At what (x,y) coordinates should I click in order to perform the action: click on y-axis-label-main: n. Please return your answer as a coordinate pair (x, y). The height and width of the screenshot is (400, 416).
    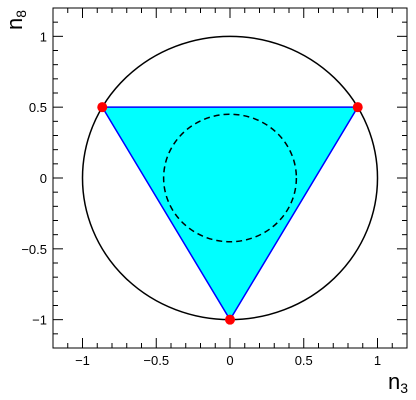
    Looking at the image, I should click on (14, 24).